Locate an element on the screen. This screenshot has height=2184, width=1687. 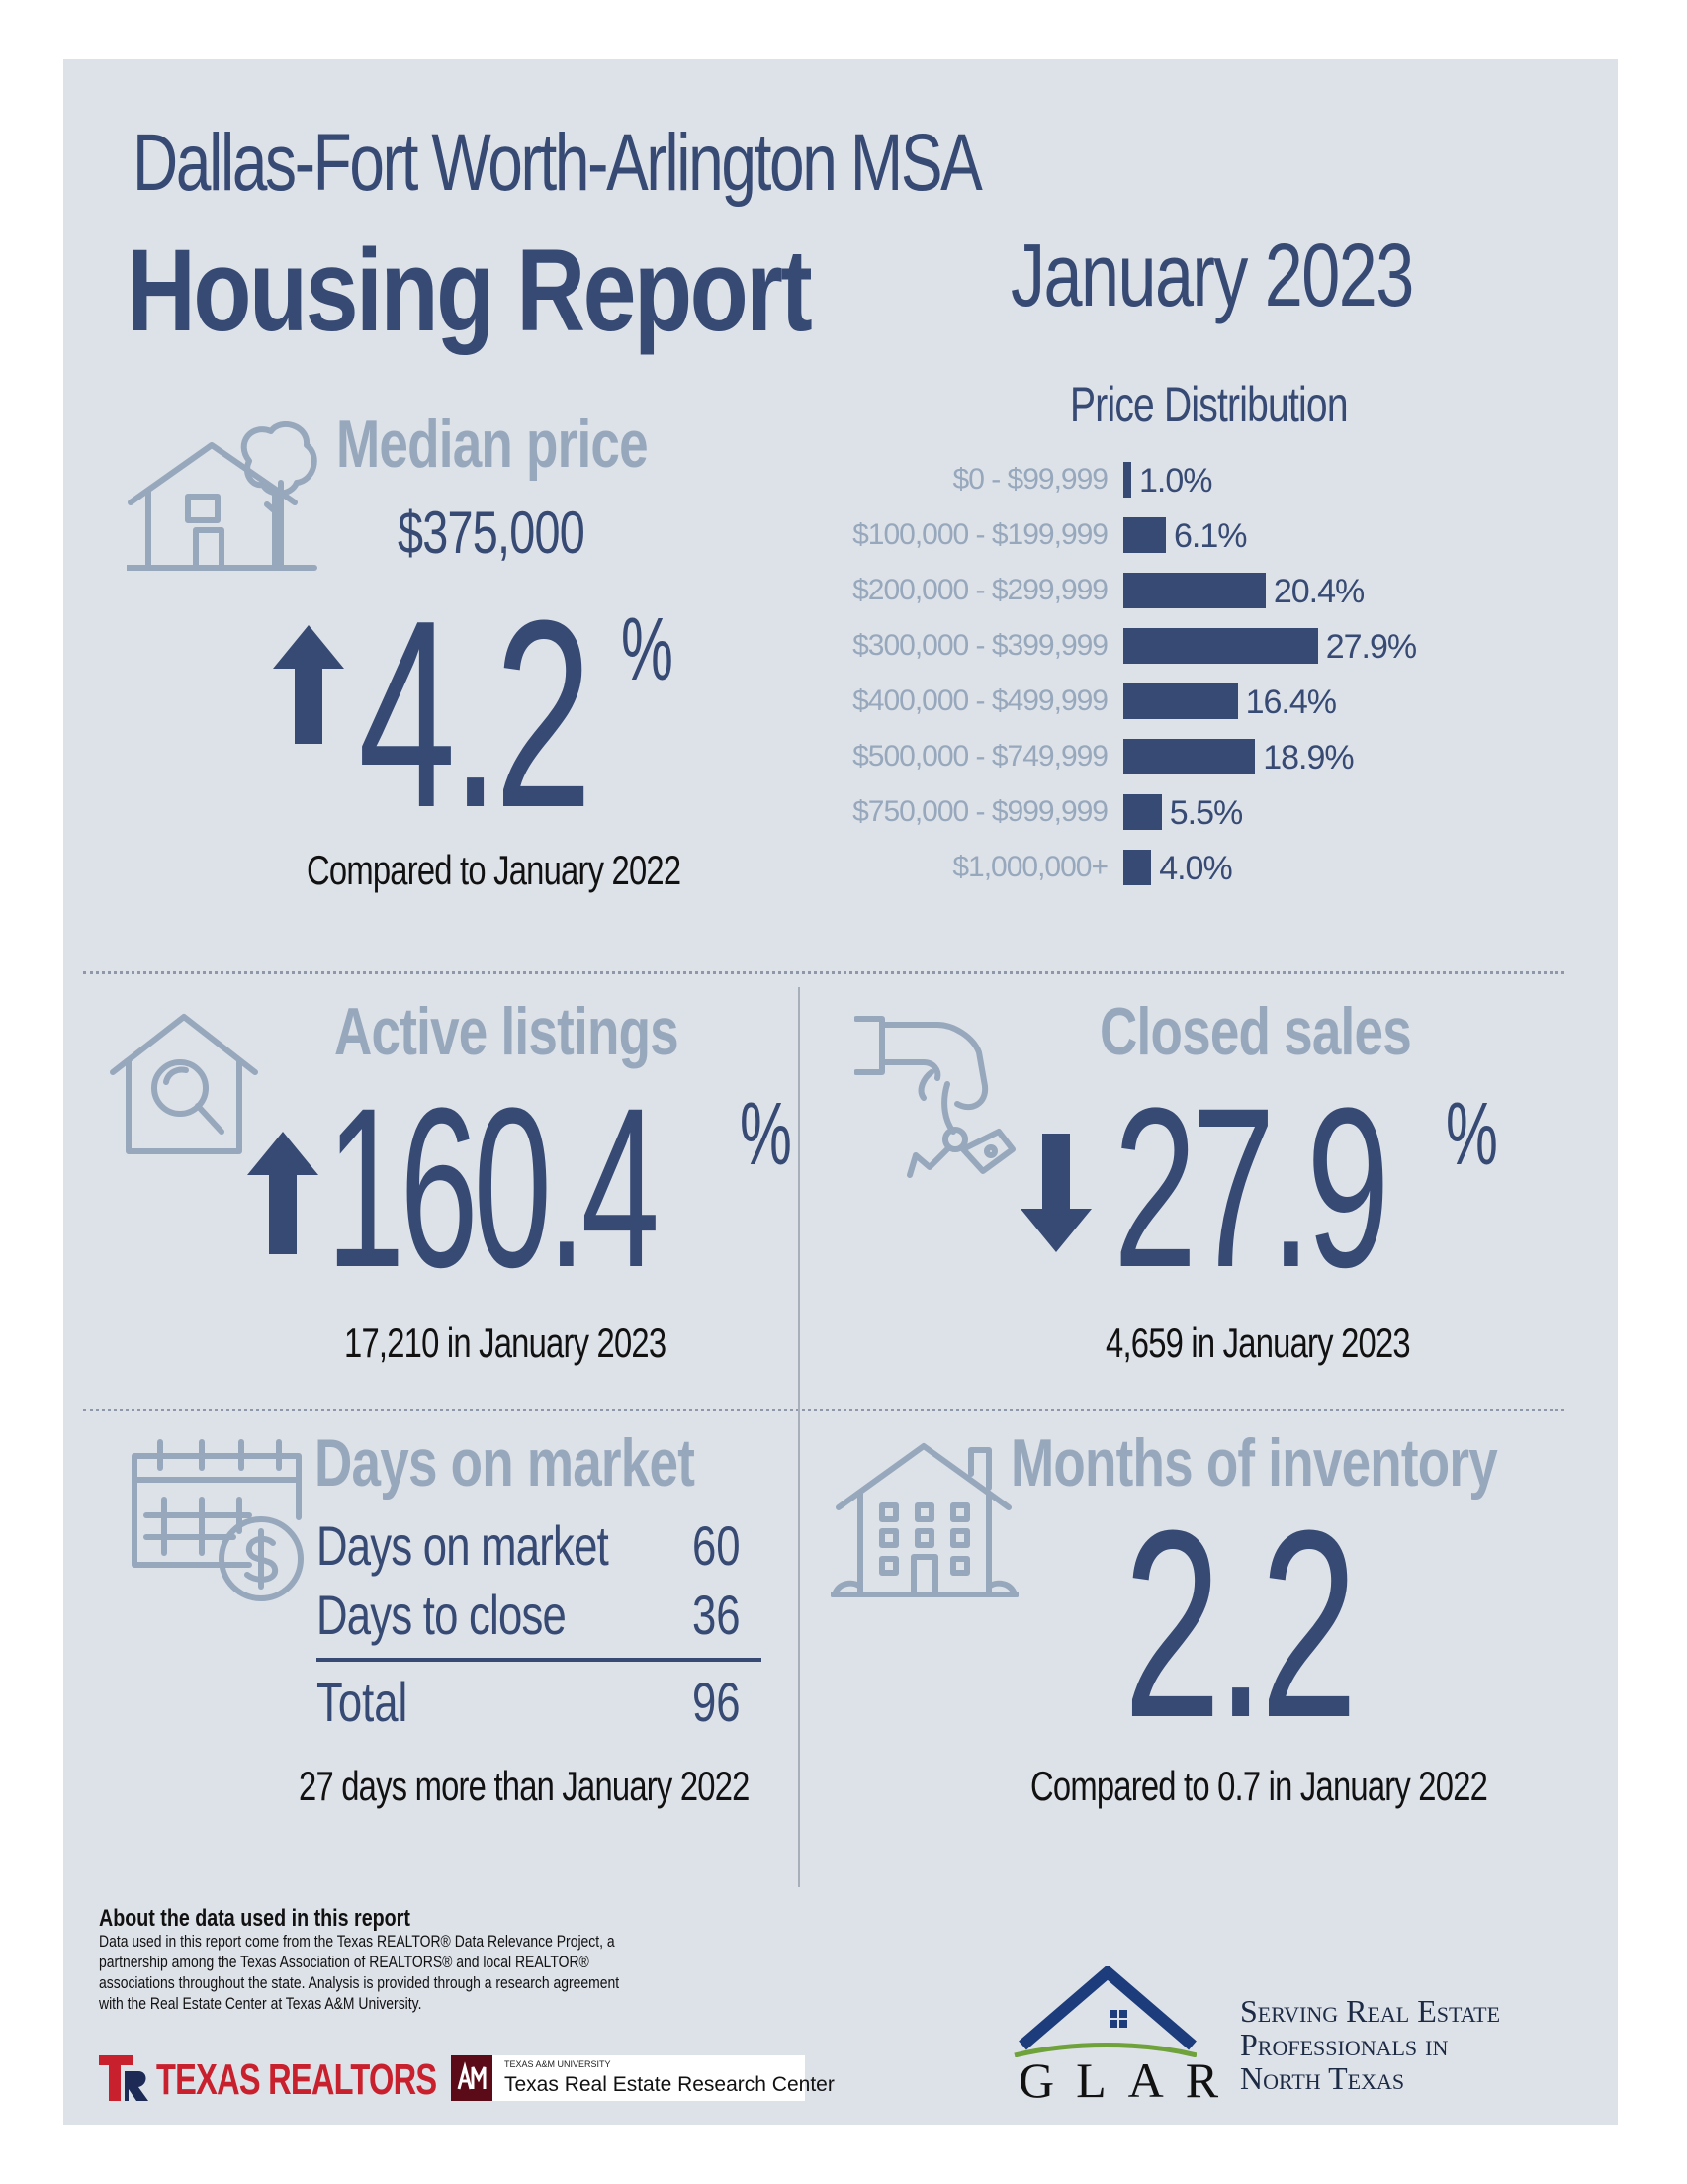
months-inventory-note: Compared to 0.7 in January 2022 is located at coordinates (1259, 1786).